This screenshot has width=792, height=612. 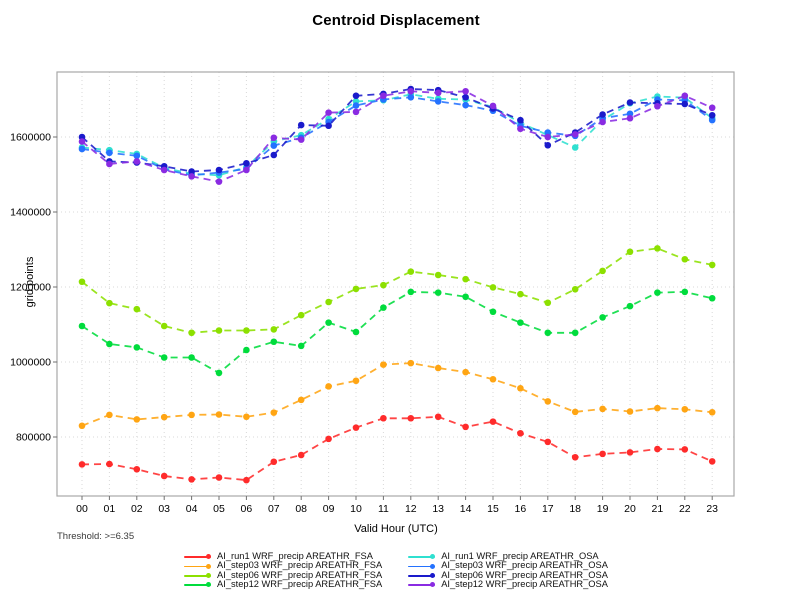 What do you see at coordinates (438, 509) in the screenshot?
I see `x-tick-label: 13` at bounding box center [438, 509].